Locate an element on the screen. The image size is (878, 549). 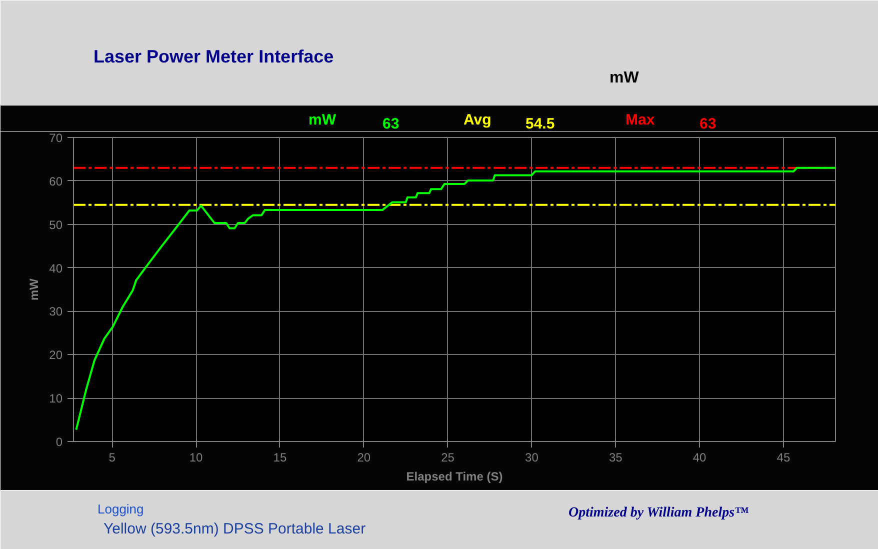
y-tick-label: 10 is located at coordinates (56, 399).